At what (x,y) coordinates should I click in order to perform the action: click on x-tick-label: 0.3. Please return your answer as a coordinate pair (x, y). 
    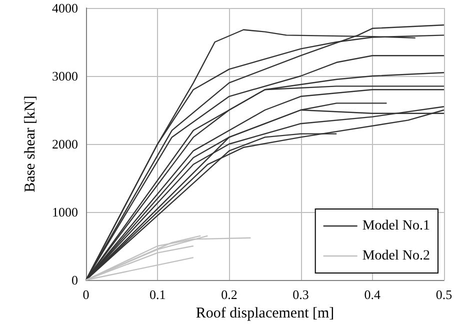
    Looking at the image, I should click on (300, 294).